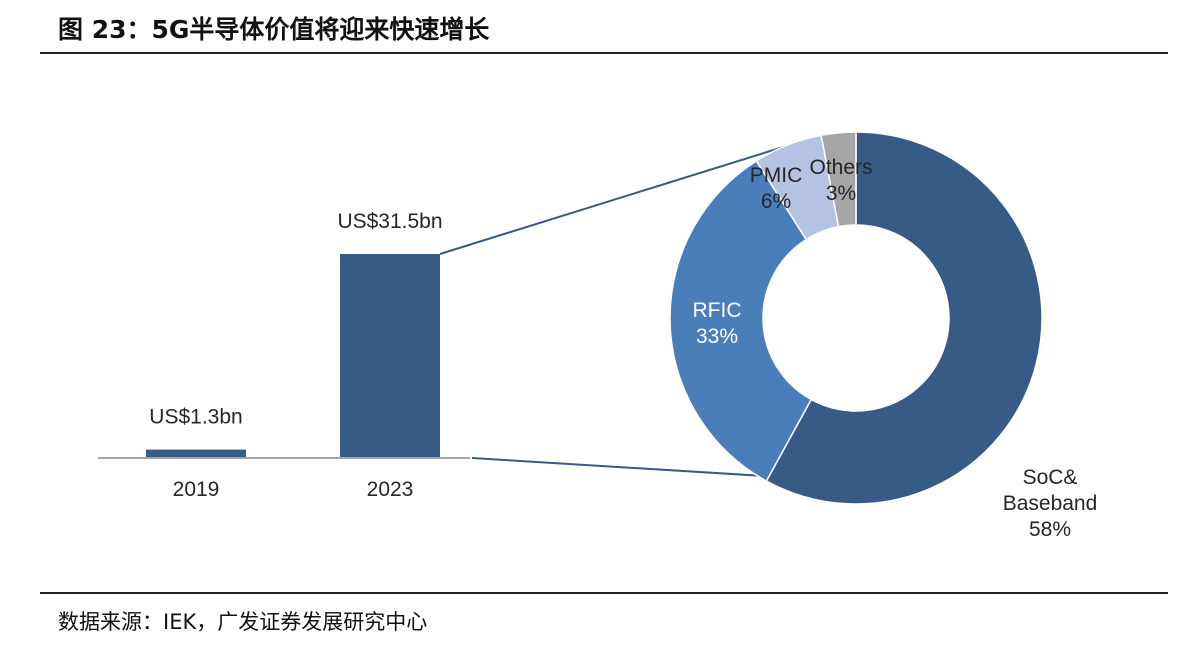  I want to click on slice-label: PMIC 6%, so click(776, 188).